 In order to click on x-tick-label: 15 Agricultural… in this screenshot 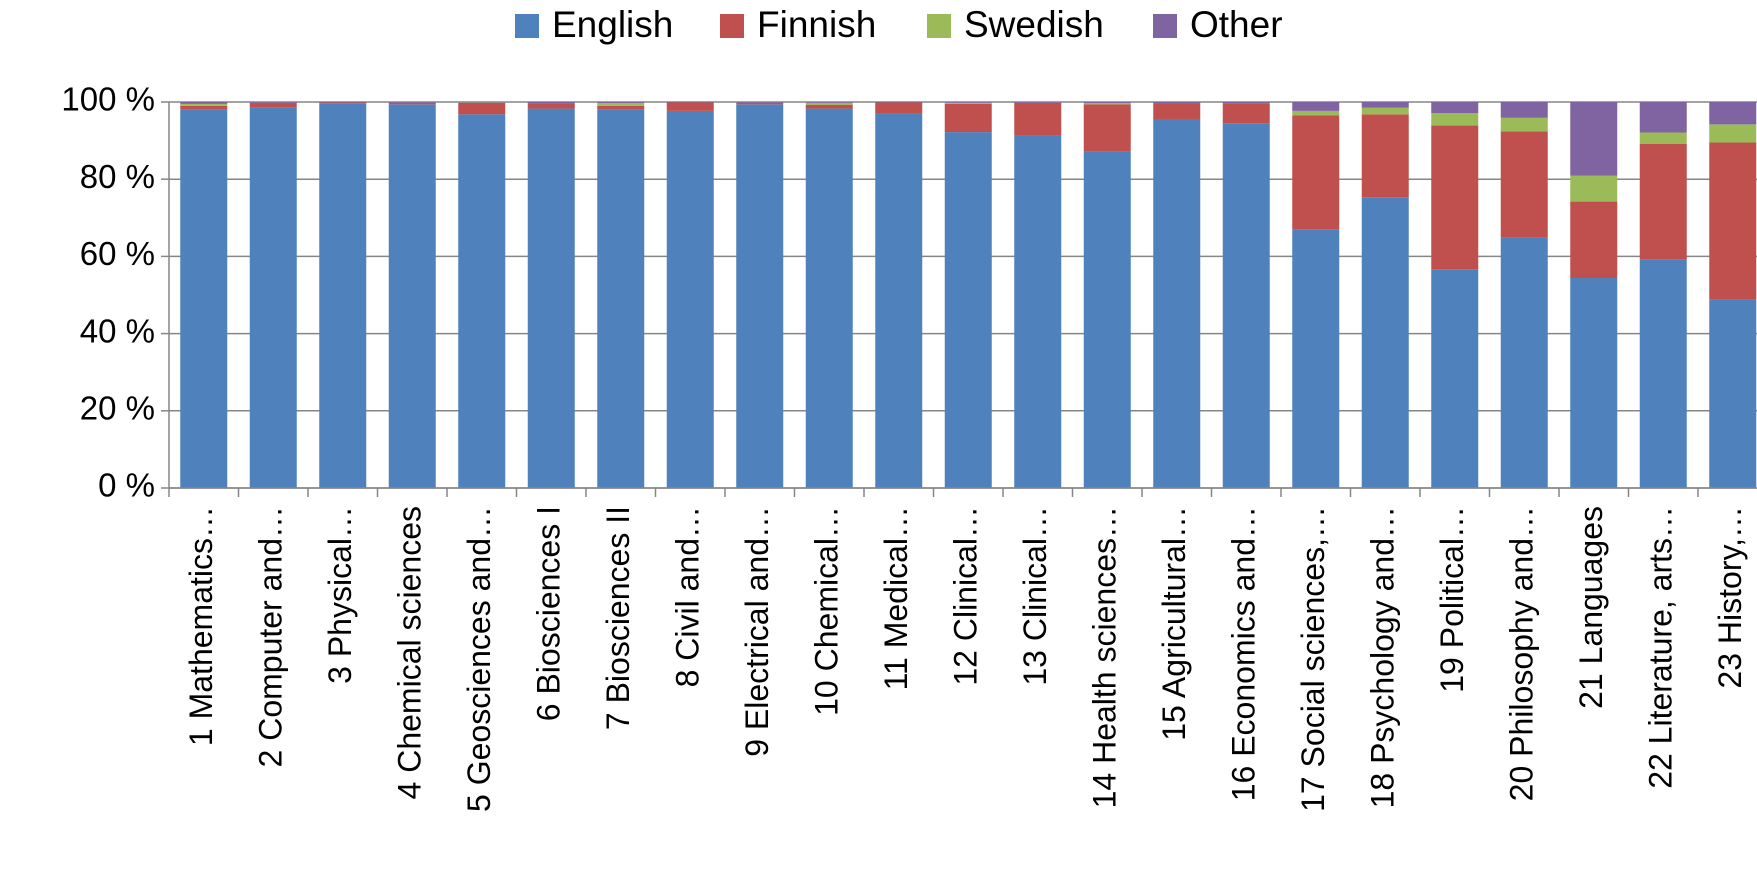, I will do `click(1174, 623)`.